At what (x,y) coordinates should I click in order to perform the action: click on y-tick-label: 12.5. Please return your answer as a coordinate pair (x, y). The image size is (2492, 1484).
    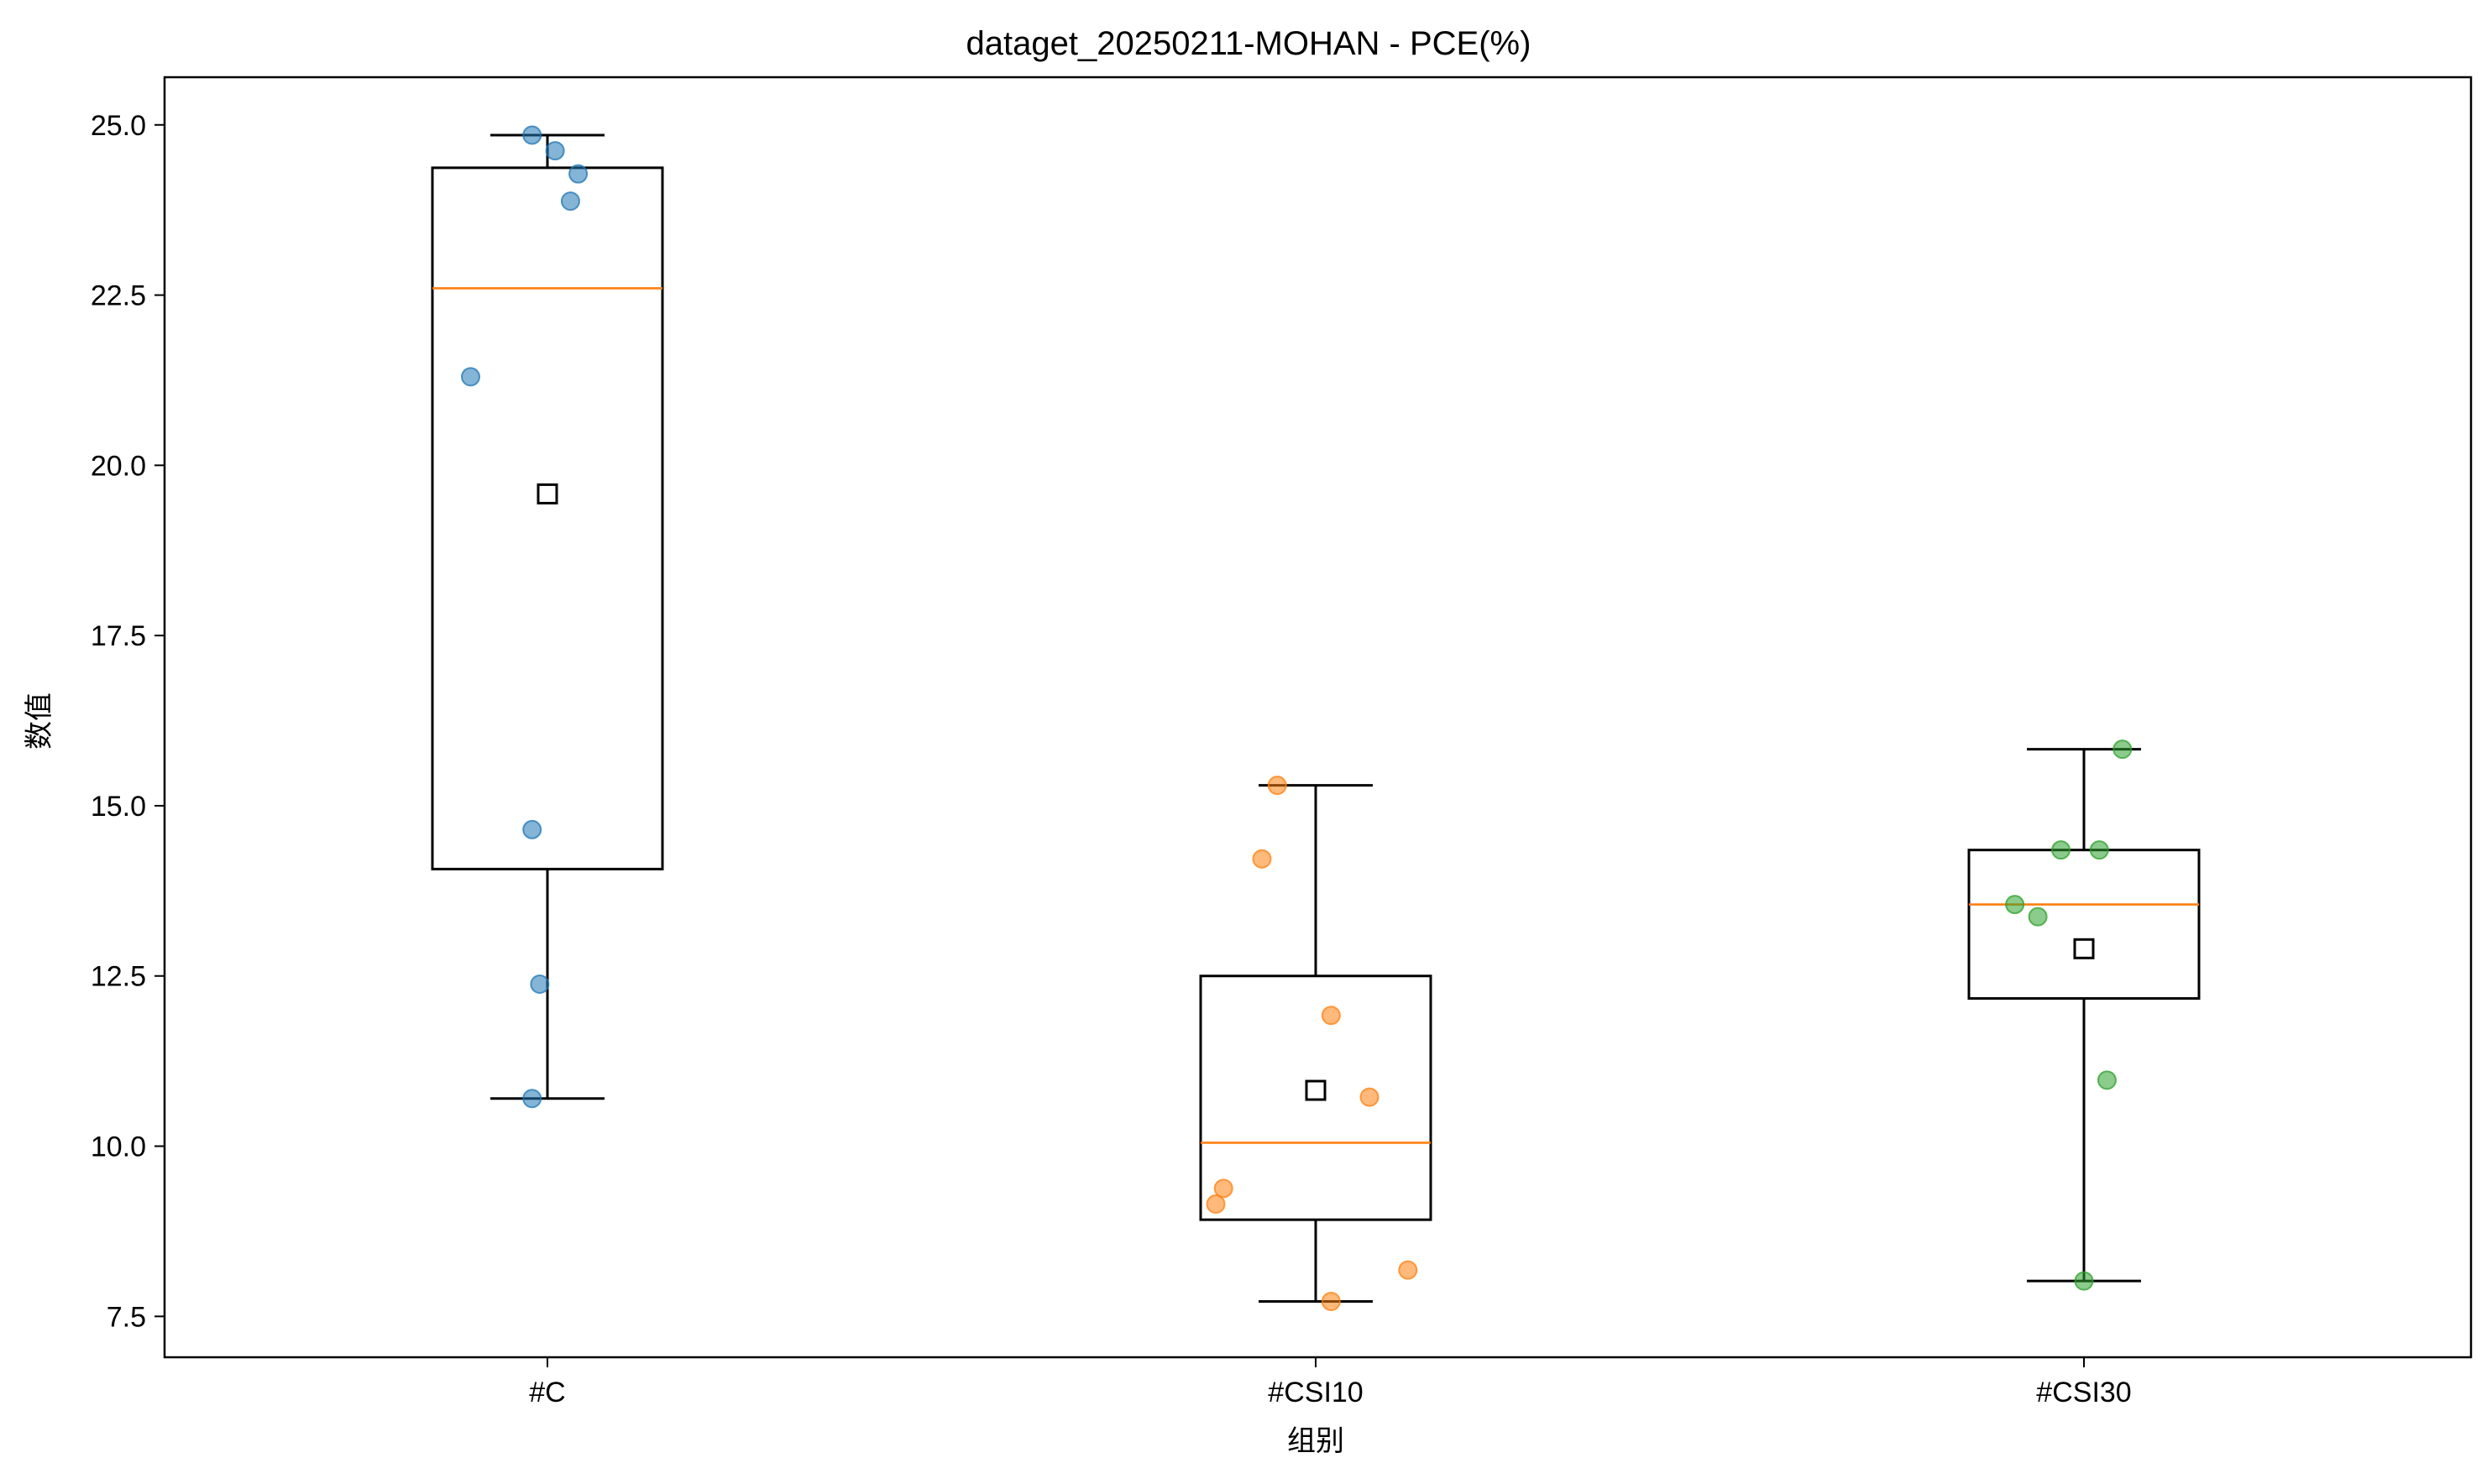
    Looking at the image, I should click on (118, 977).